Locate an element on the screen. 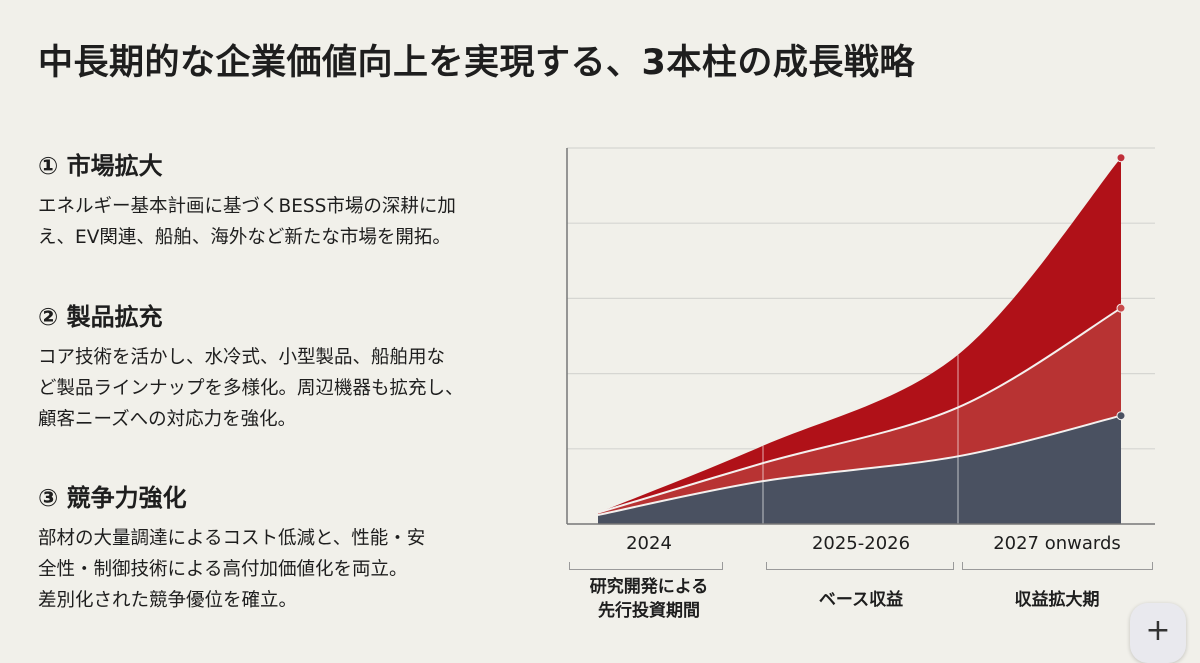 This screenshot has width=1200, height=663. period-label-2024: 2024 is located at coordinates (649, 543).